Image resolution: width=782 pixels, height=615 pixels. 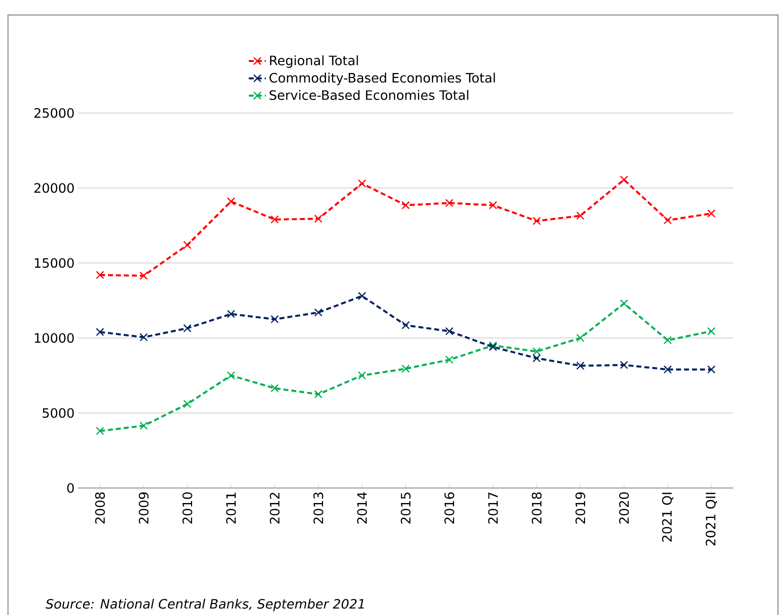 I want to click on x-tick-label: 2011, so click(x=231, y=508).